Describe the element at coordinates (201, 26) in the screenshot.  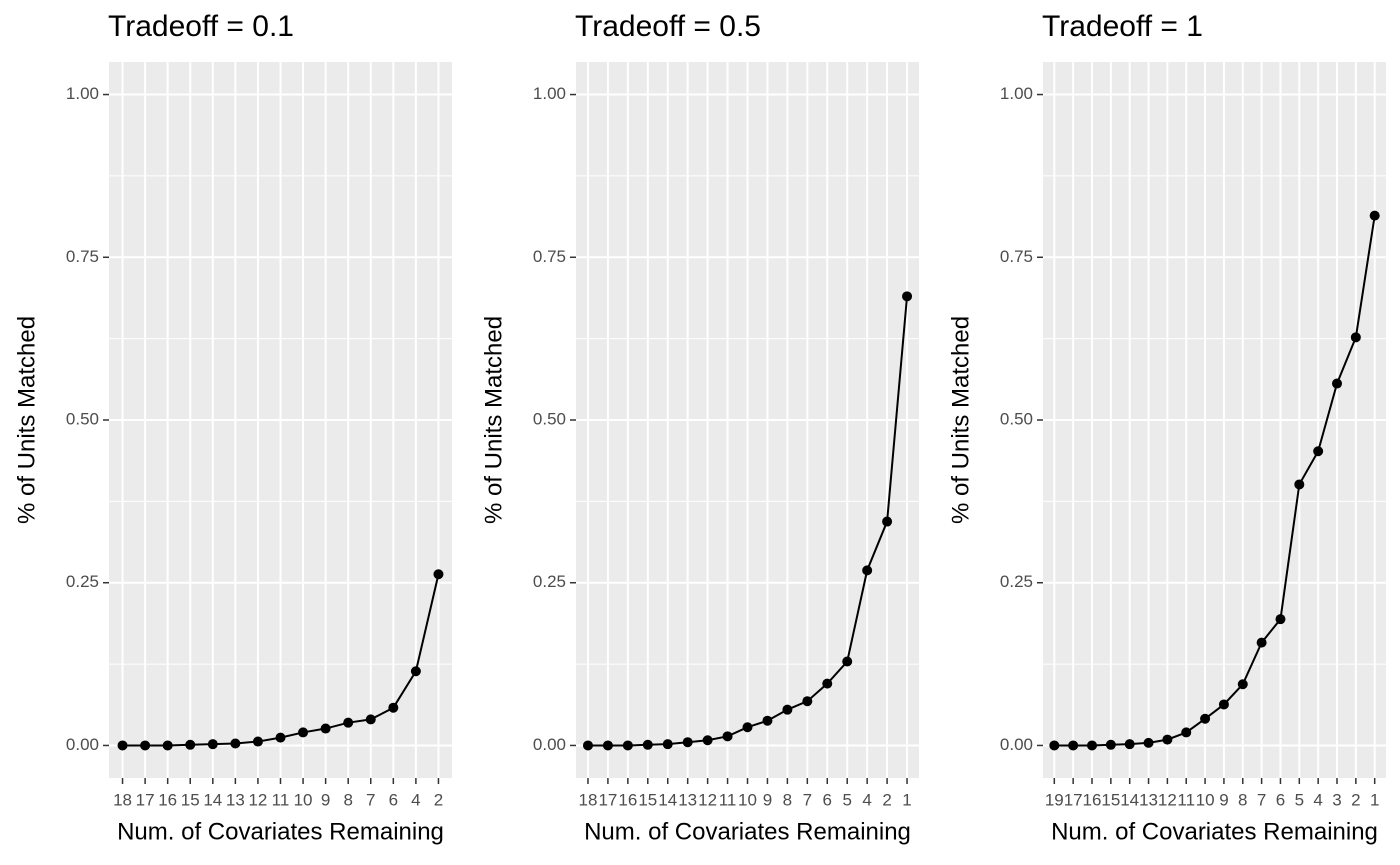
I see `chart-title: Tradeoff = 0.1` at that location.